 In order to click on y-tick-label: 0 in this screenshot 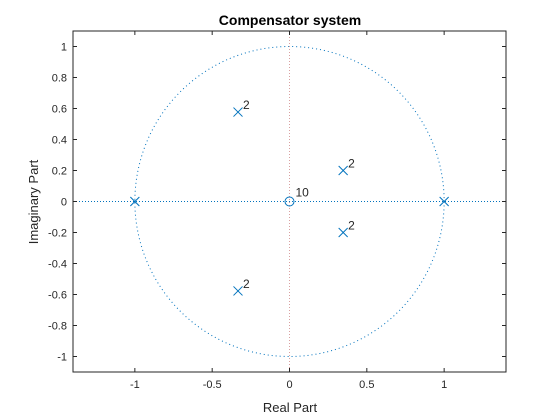, I will do `click(64, 203)`.